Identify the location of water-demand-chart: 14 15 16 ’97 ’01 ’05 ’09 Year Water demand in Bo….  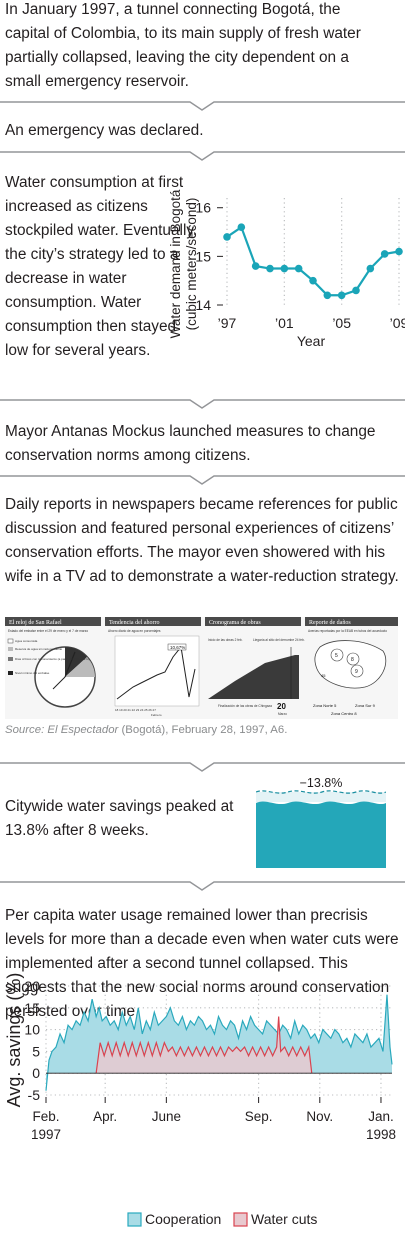
(286, 269).